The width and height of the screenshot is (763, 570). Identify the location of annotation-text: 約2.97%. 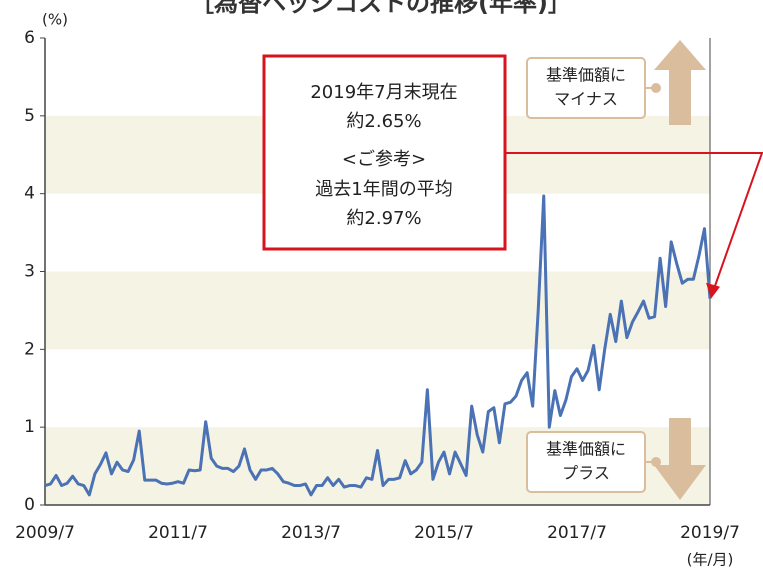
(383, 218).